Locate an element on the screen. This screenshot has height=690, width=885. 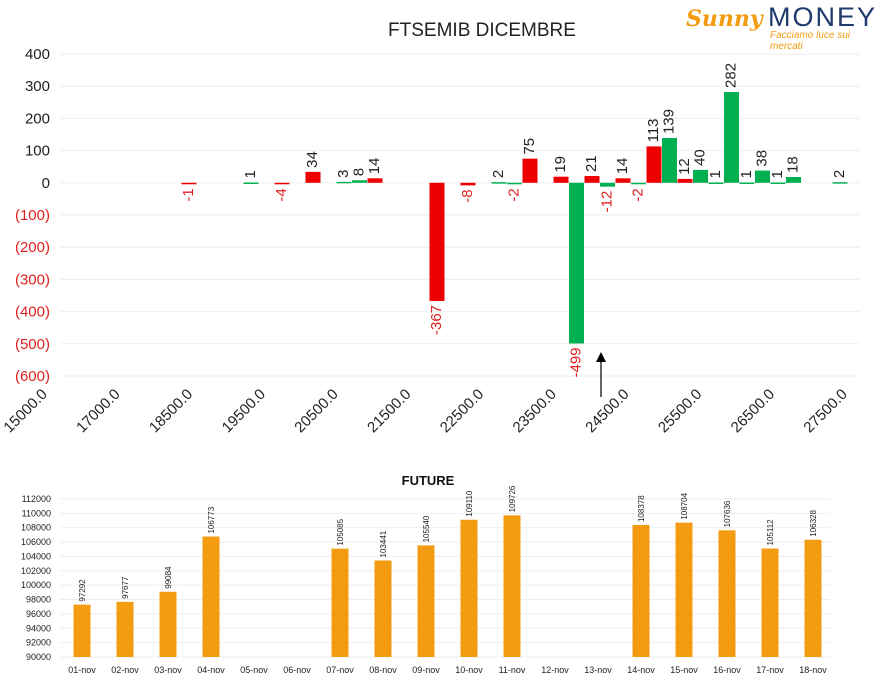
future-data-label: 108378 is located at coordinates (641, 508).